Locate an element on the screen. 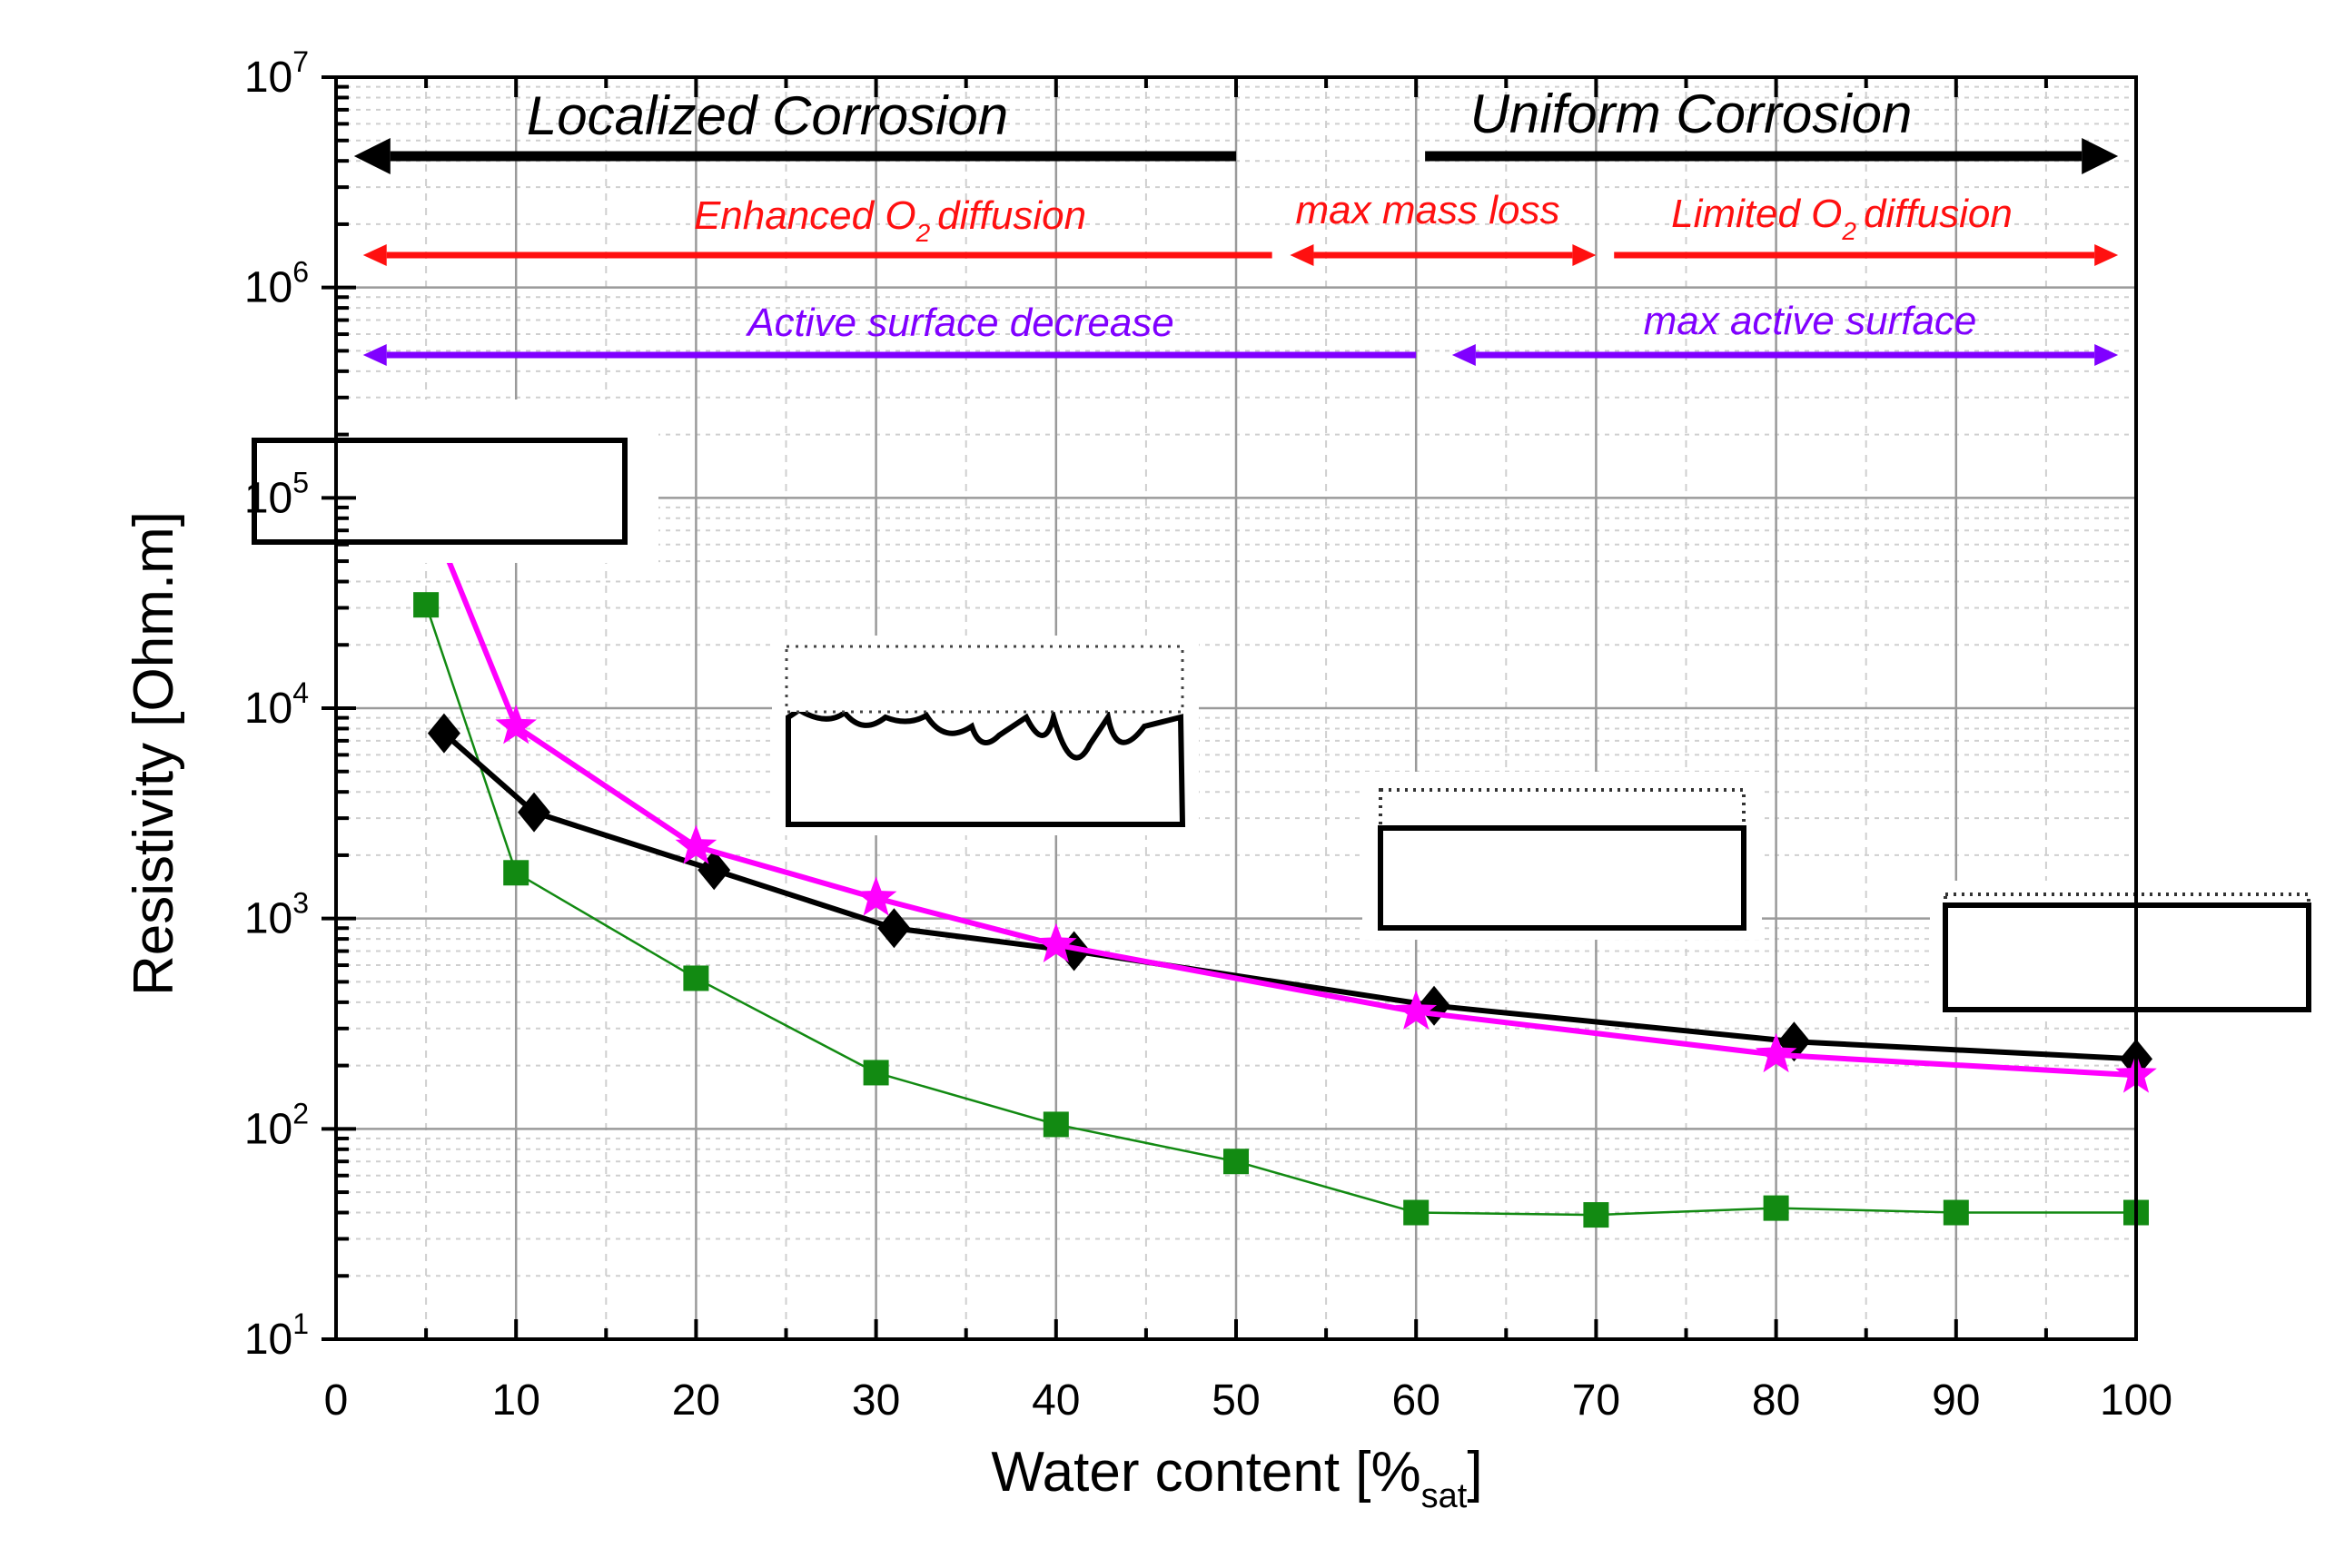 The image size is (2325, 1568). y-tick-label: 10⁵ is located at coordinates (276, 494).